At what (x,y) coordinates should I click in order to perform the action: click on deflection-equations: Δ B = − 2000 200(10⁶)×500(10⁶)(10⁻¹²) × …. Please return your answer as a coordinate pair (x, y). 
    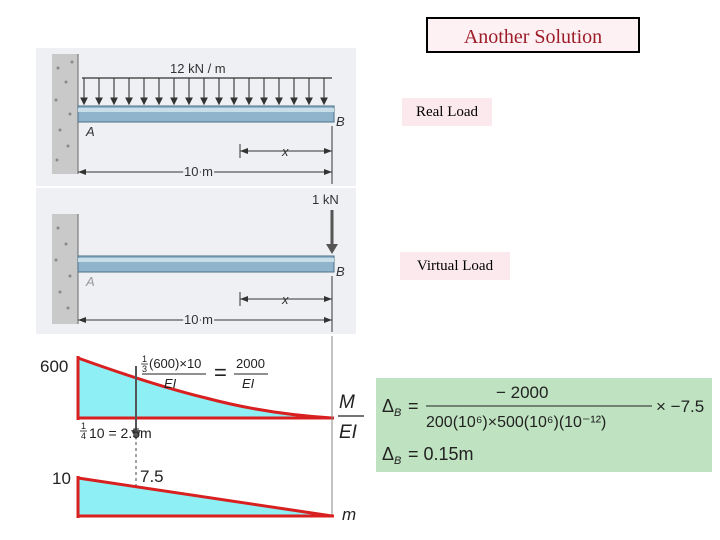
    Looking at the image, I should click on (543, 425).